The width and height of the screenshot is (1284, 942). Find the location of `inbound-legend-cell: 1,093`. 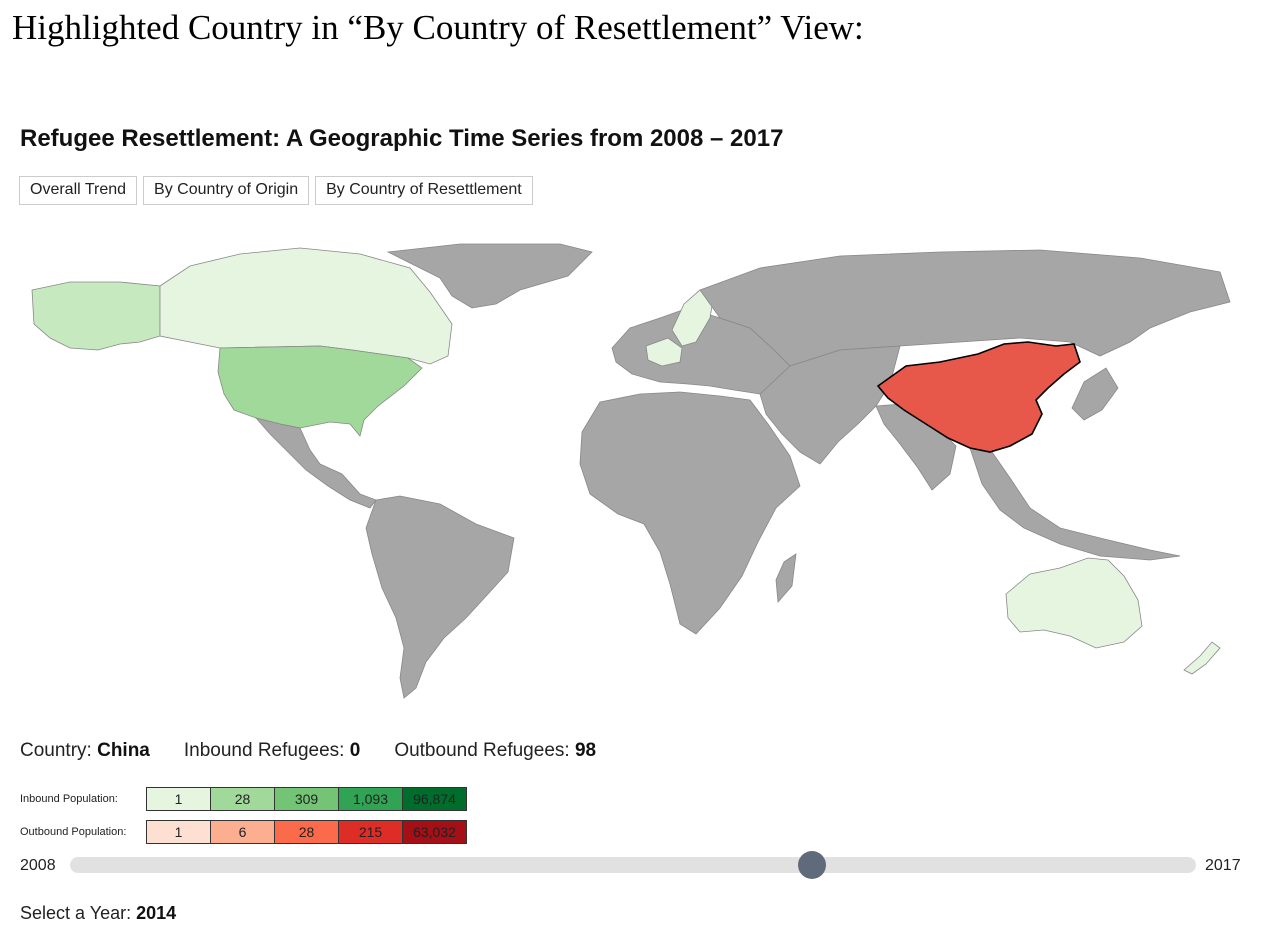

inbound-legend-cell: 1,093 is located at coordinates (371, 799).